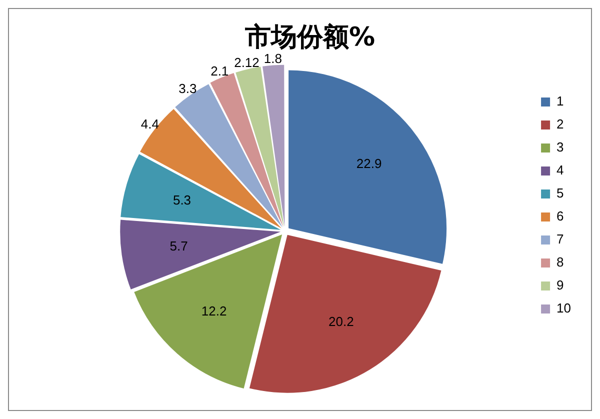 This screenshot has width=600, height=419. Describe the element at coordinates (149, 124) in the screenshot. I see `data-label: 4.4` at that location.